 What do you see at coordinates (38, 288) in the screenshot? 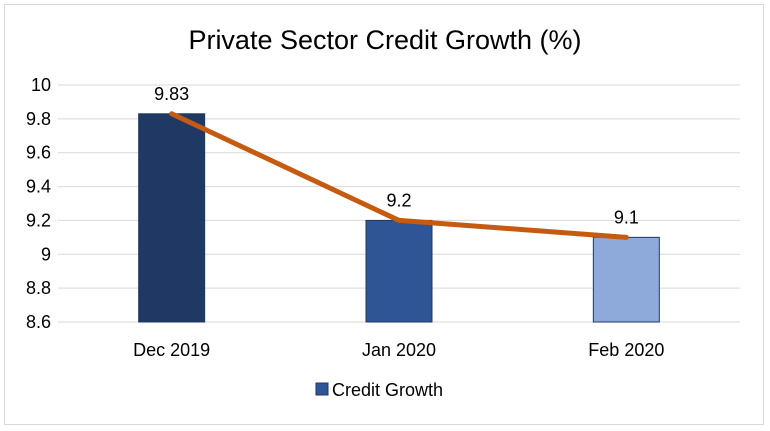
I see `y-tick-label: 8.8` at bounding box center [38, 288].